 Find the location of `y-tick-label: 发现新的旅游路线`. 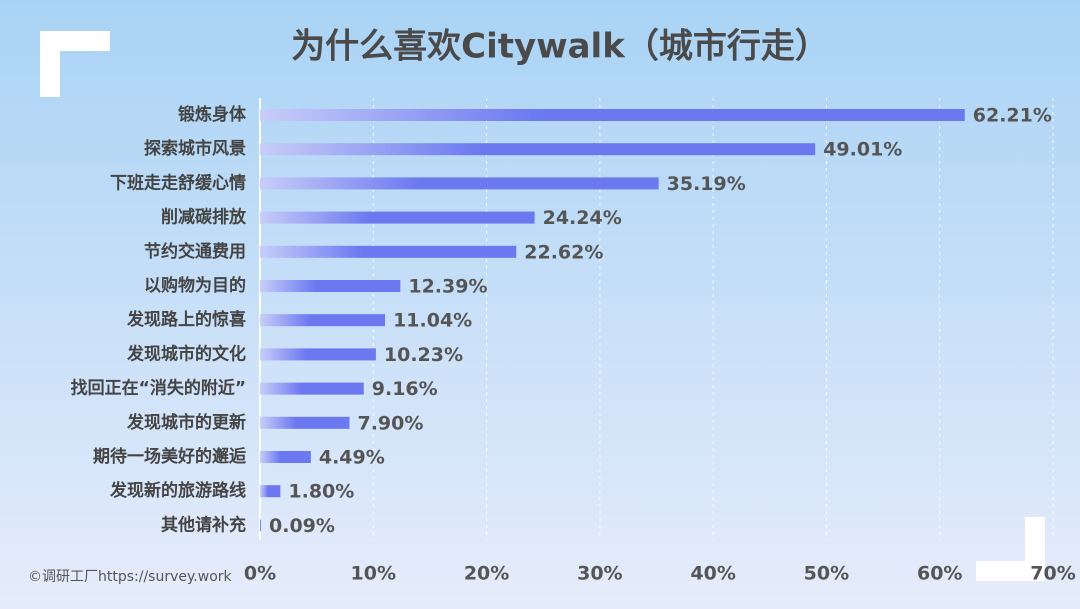

y-tick-label: 发现新的旅游路线 is located at coordinates (177, 490).